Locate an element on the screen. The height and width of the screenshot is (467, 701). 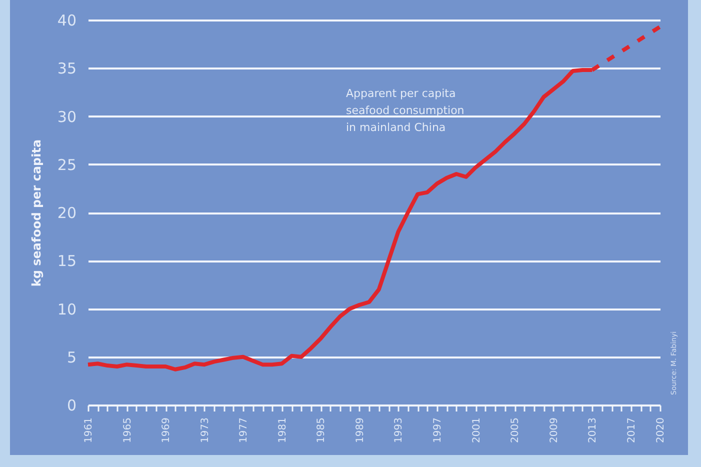
y-tick-label: 5 is located at coordinates (71, 357).